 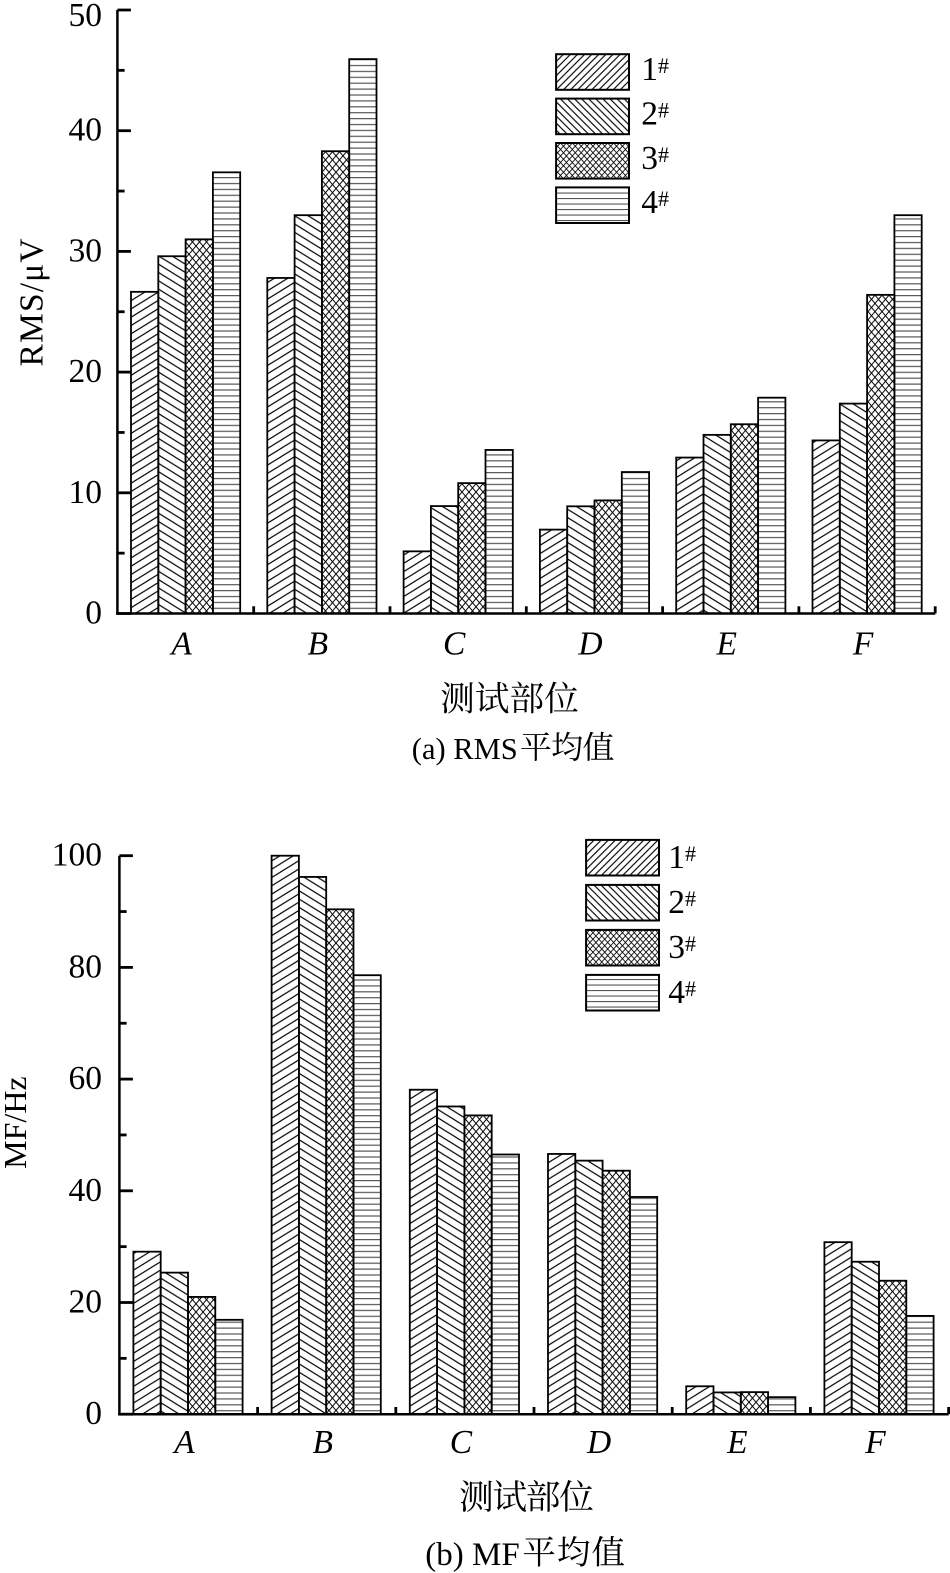 I want to click on svg-text: 30, so click(x=86, y=250).